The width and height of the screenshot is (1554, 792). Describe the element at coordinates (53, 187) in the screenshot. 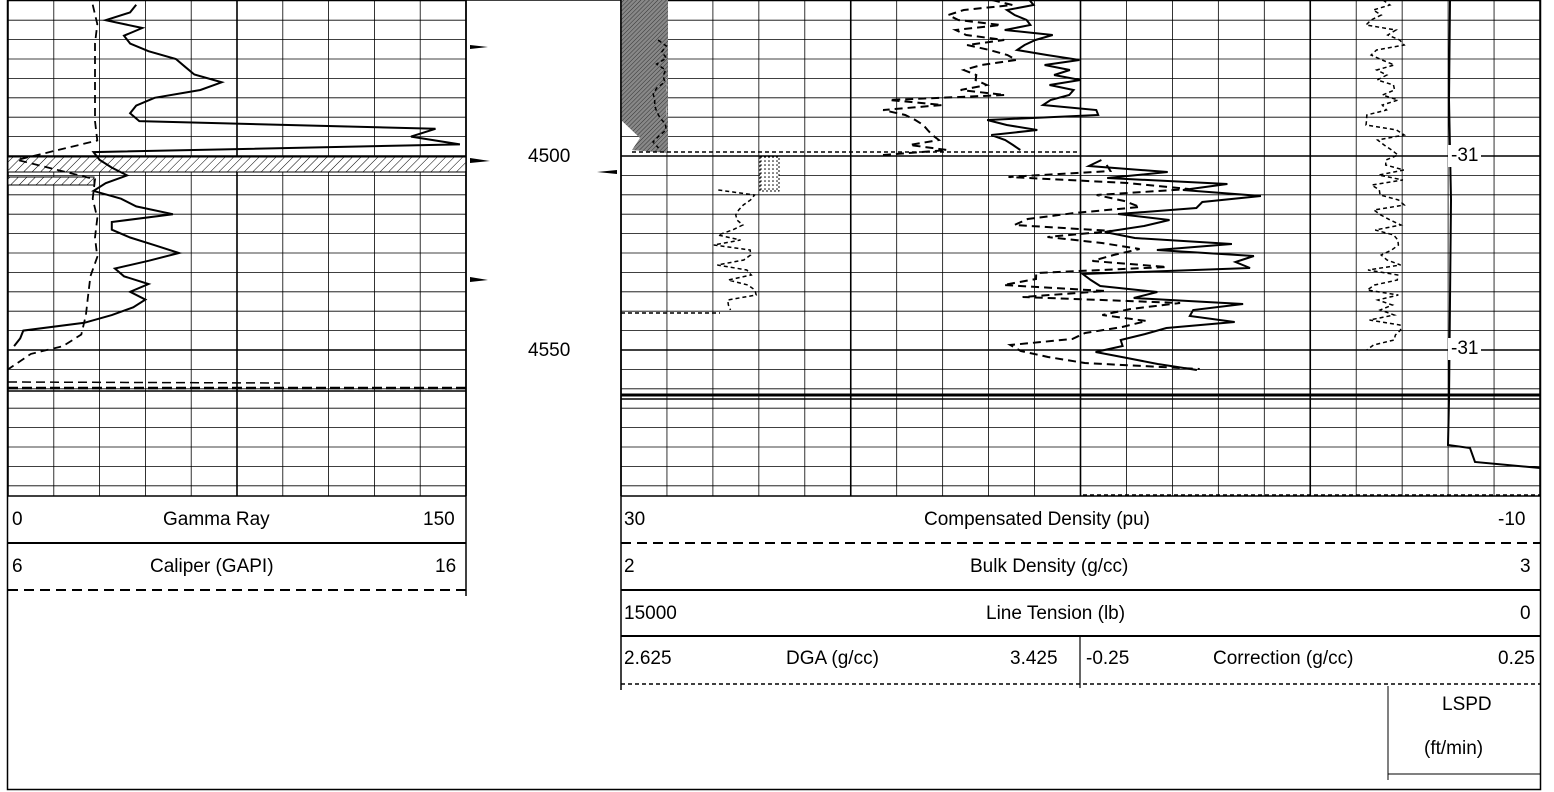

I see `caliper-curve` at that location.